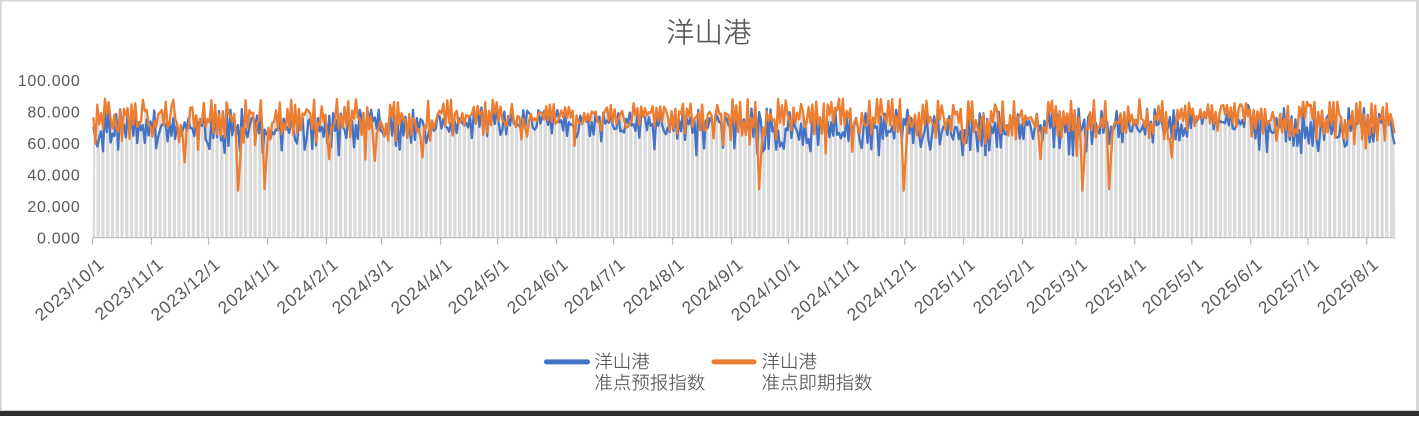 The width and height of the screenshot is (1419, 421). What do you see at coordinates (53, 207) in the screenshot?
I see `svg-text: 20.000` at bounding box center [53, 207].